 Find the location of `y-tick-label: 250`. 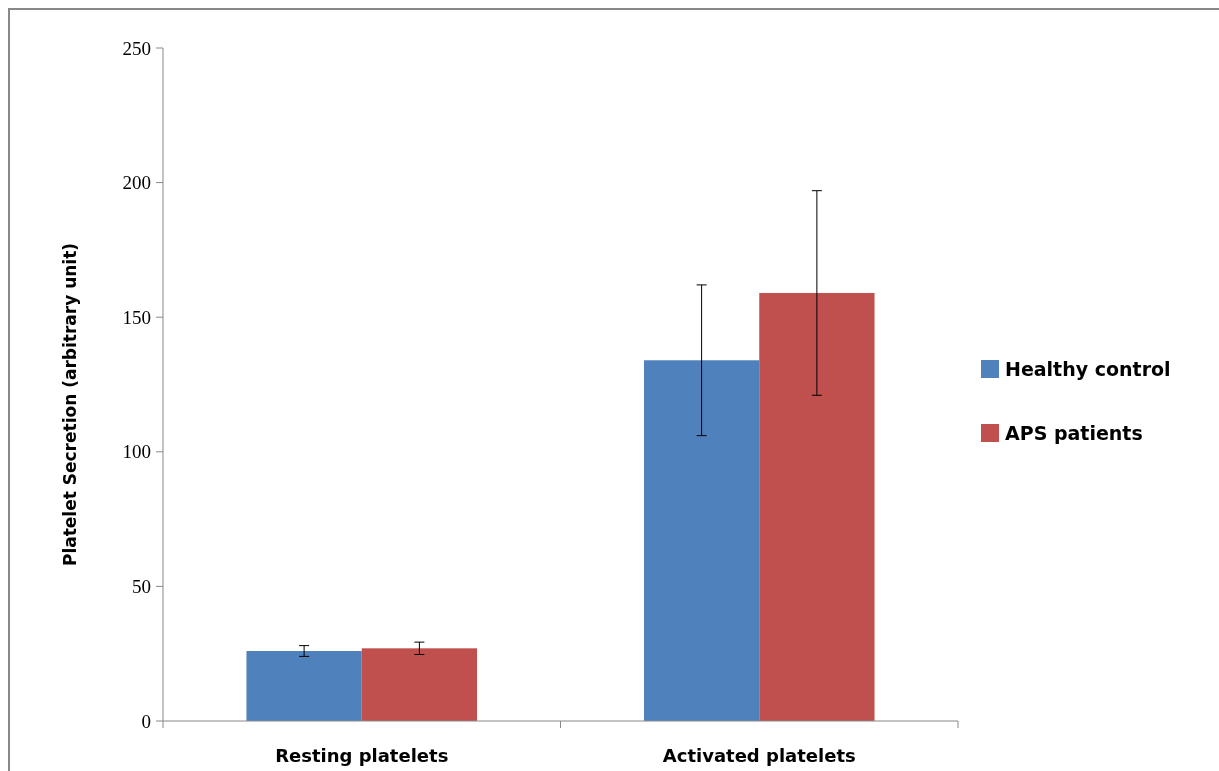

y-tick-label: 250 is located at coordinates (136, 48).